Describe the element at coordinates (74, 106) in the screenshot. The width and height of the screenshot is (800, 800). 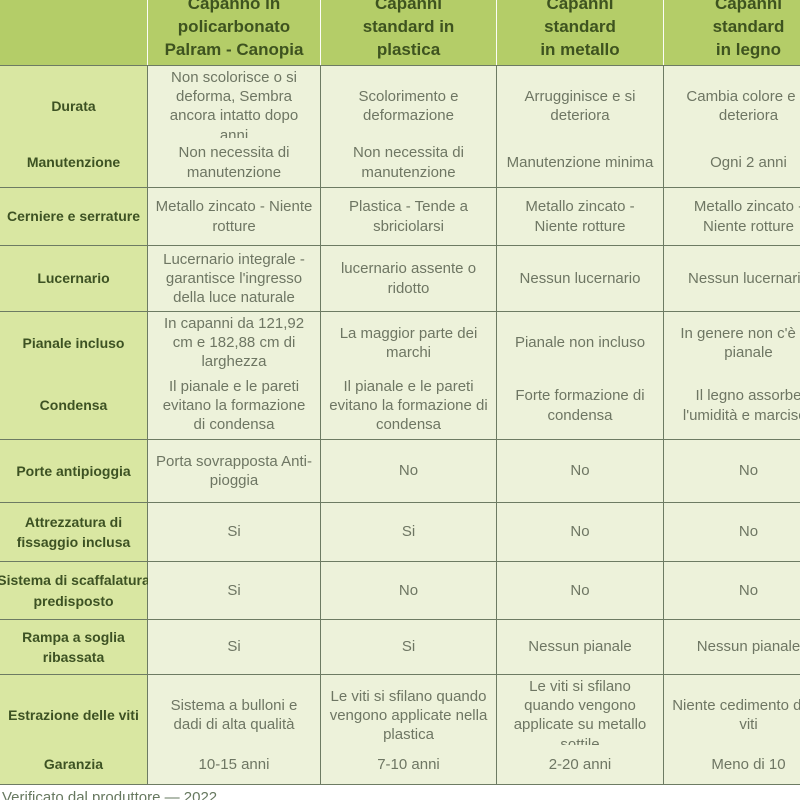
I see `row-label: Durata` at that location.